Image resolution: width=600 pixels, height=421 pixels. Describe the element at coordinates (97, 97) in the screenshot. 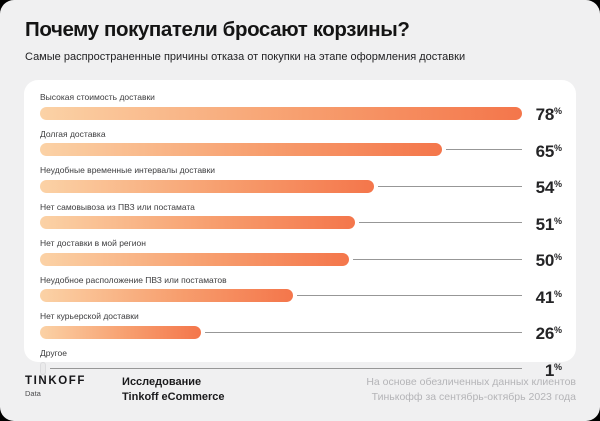

I see `bar-category-label: Высокая стоимость доставки` at that location.